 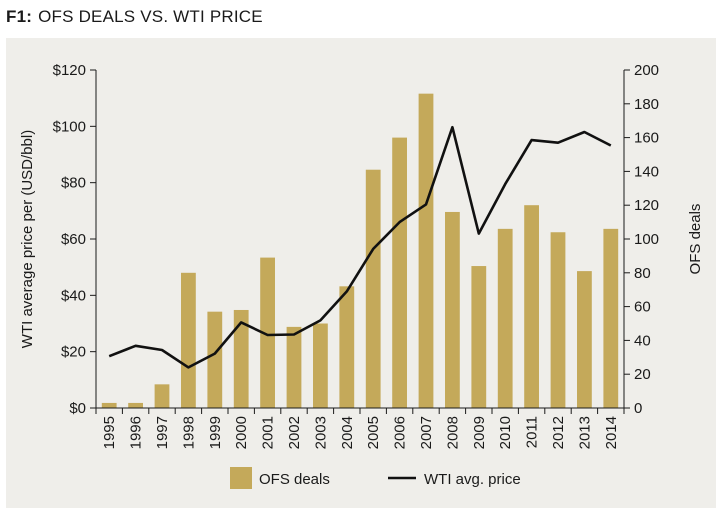 I want to click on bar-2008, so click(x=452, y=309).